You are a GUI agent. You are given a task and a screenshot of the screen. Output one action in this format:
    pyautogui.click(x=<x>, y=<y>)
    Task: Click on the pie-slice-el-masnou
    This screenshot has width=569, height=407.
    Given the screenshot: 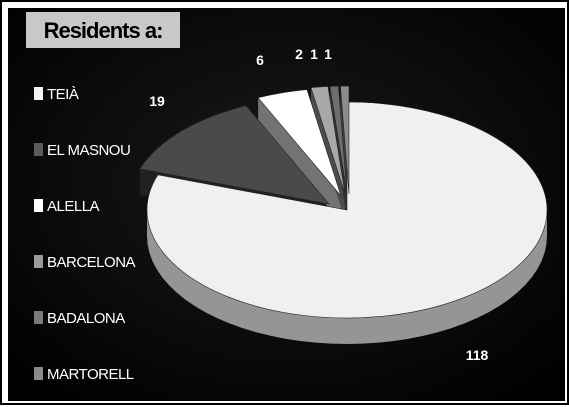 What is the action you would take?
    pyautogui.click(x=234, y=155)
    